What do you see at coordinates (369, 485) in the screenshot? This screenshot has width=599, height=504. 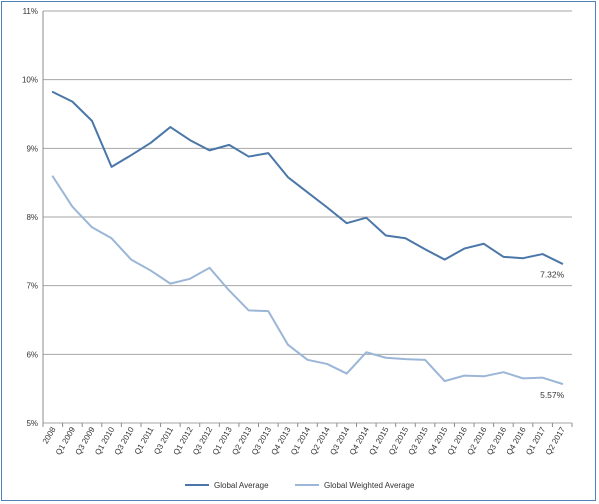 I see `legend-entry: Global Weighted Average` at bounding box center [369, 485].